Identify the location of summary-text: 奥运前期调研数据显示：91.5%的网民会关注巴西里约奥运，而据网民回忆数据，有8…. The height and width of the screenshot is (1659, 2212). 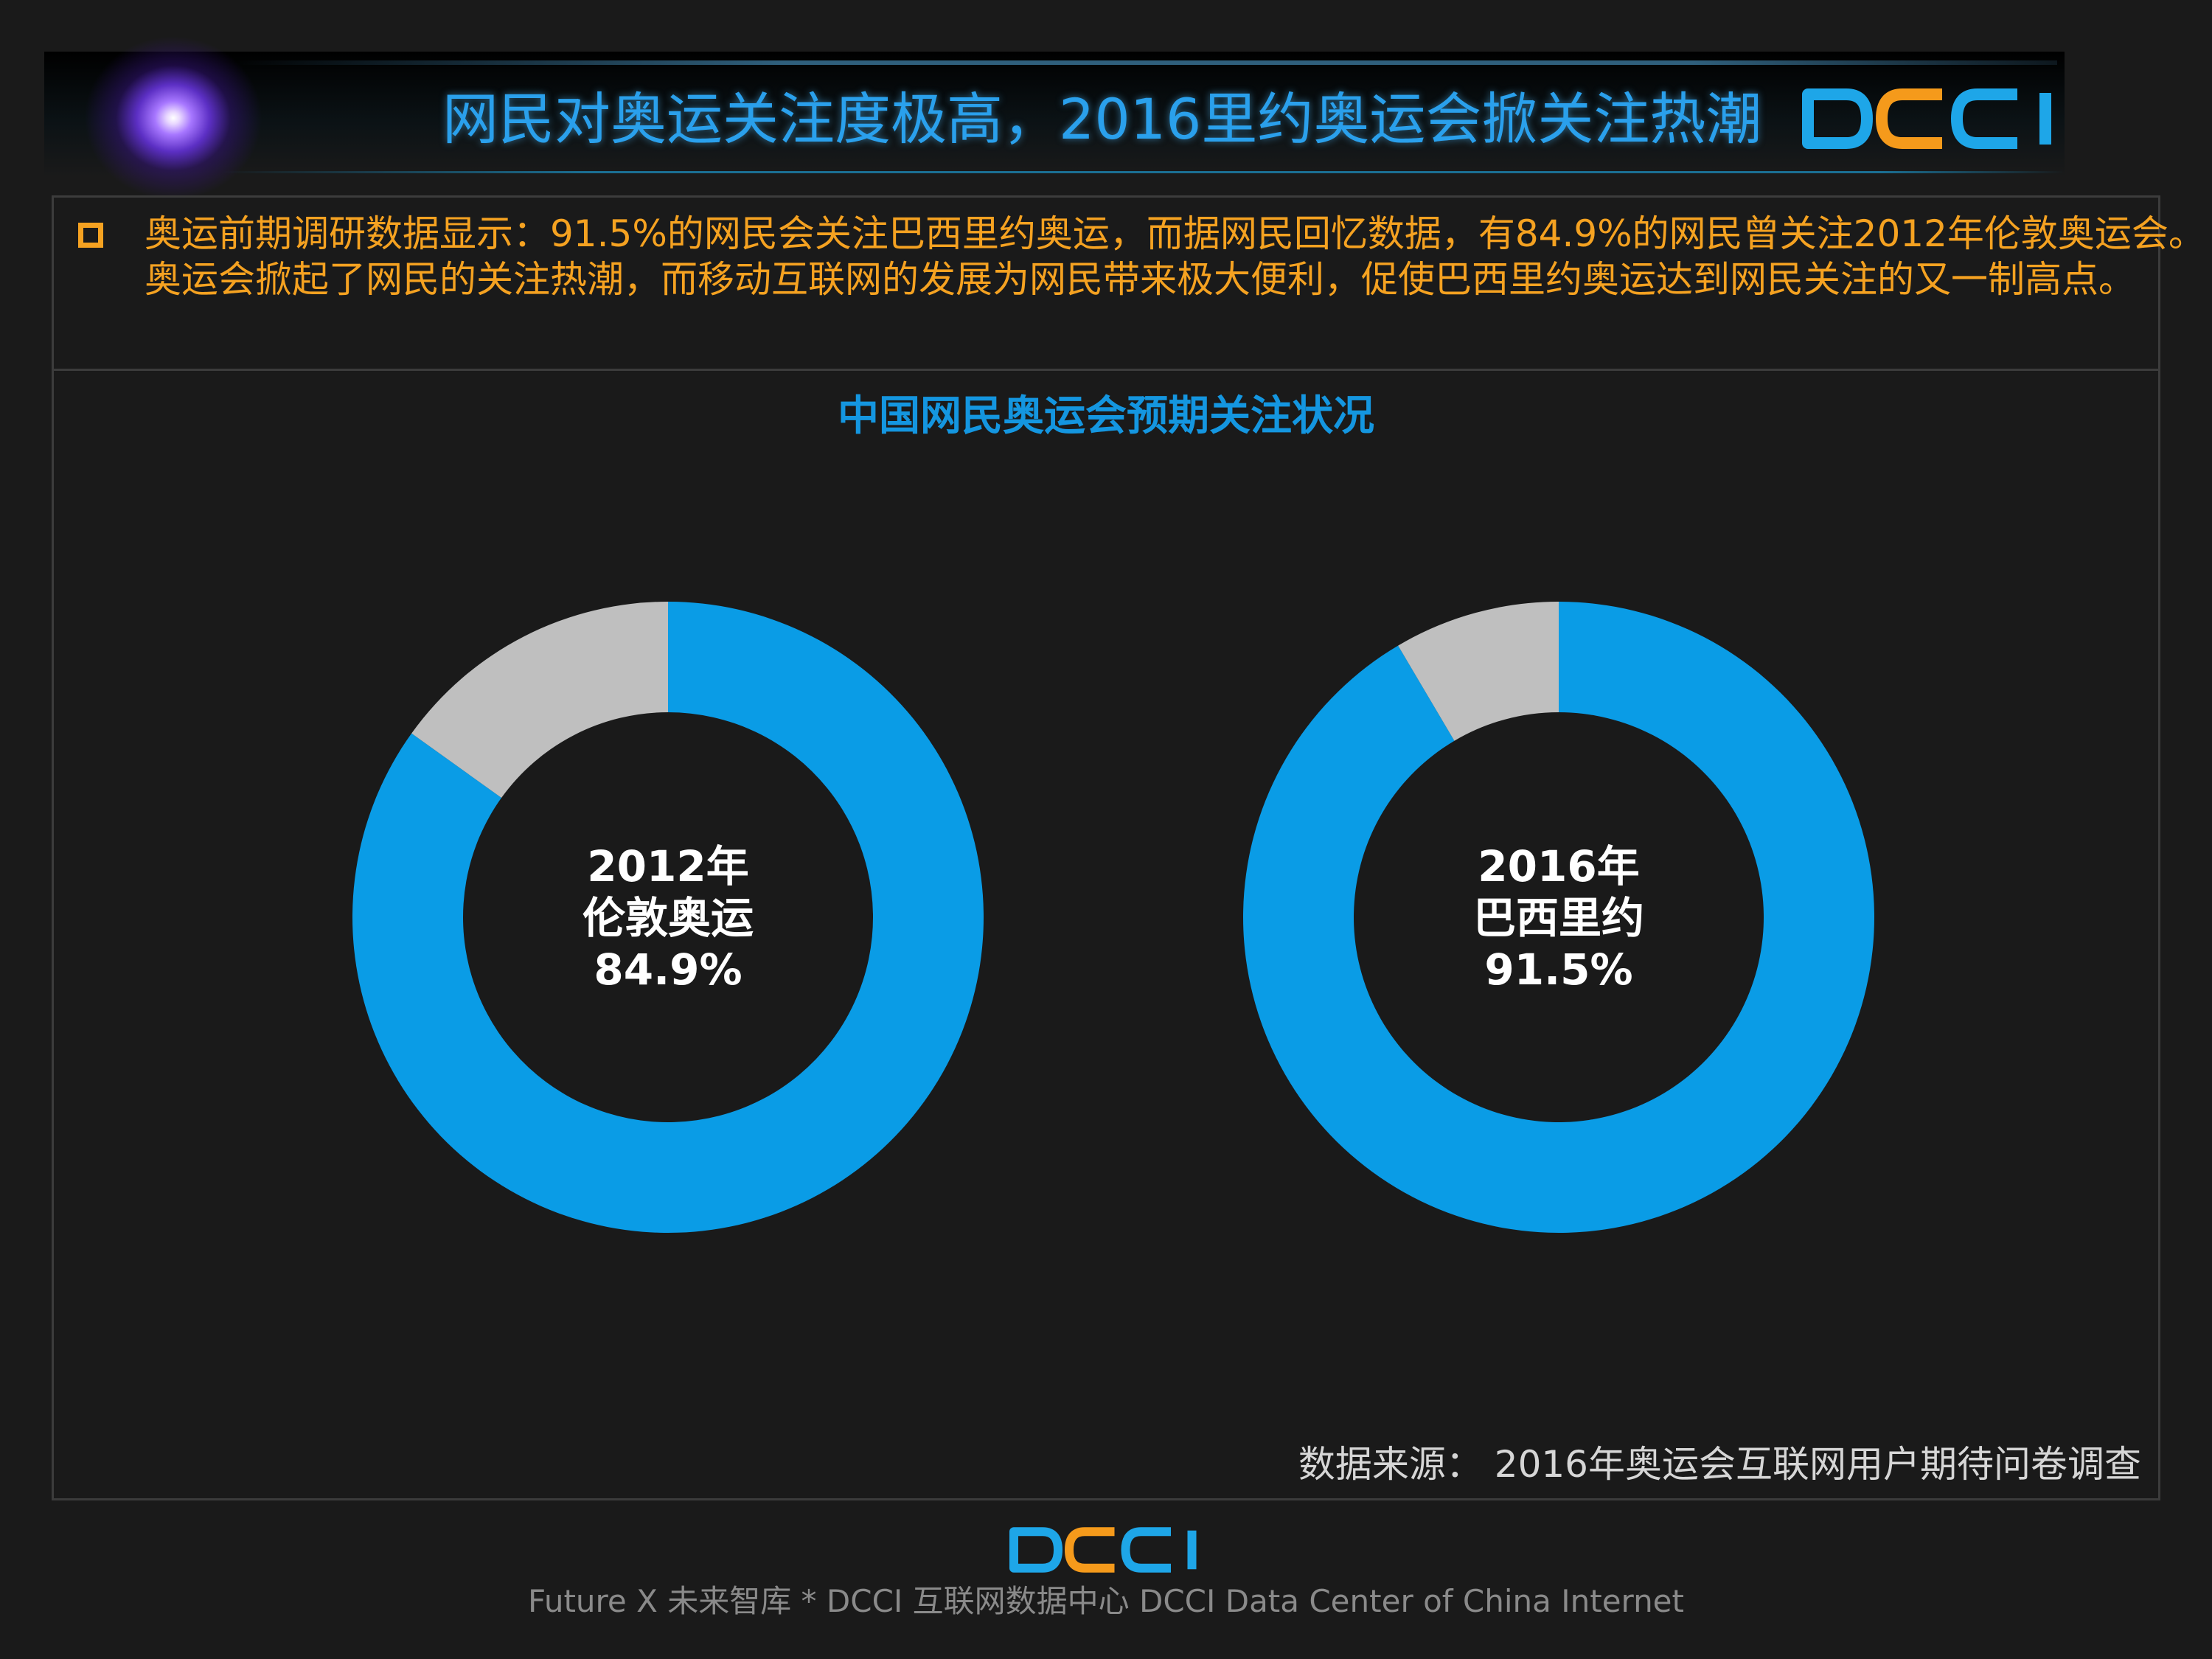
(1175, 256).